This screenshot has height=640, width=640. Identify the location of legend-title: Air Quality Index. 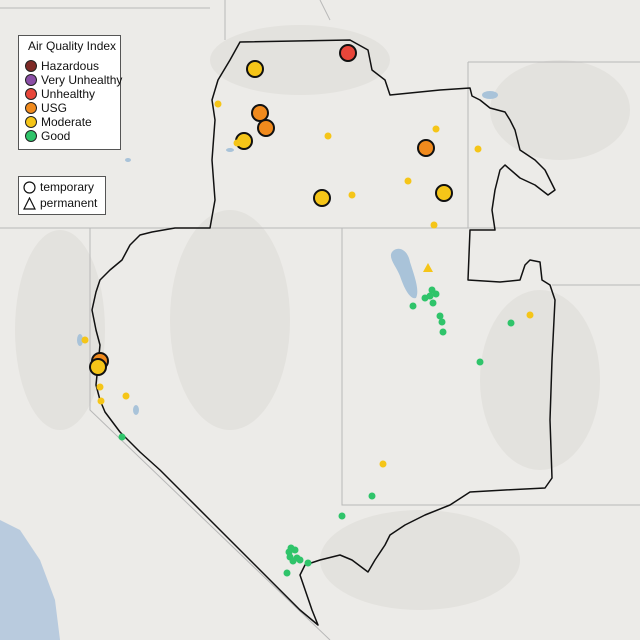
(72, 46).